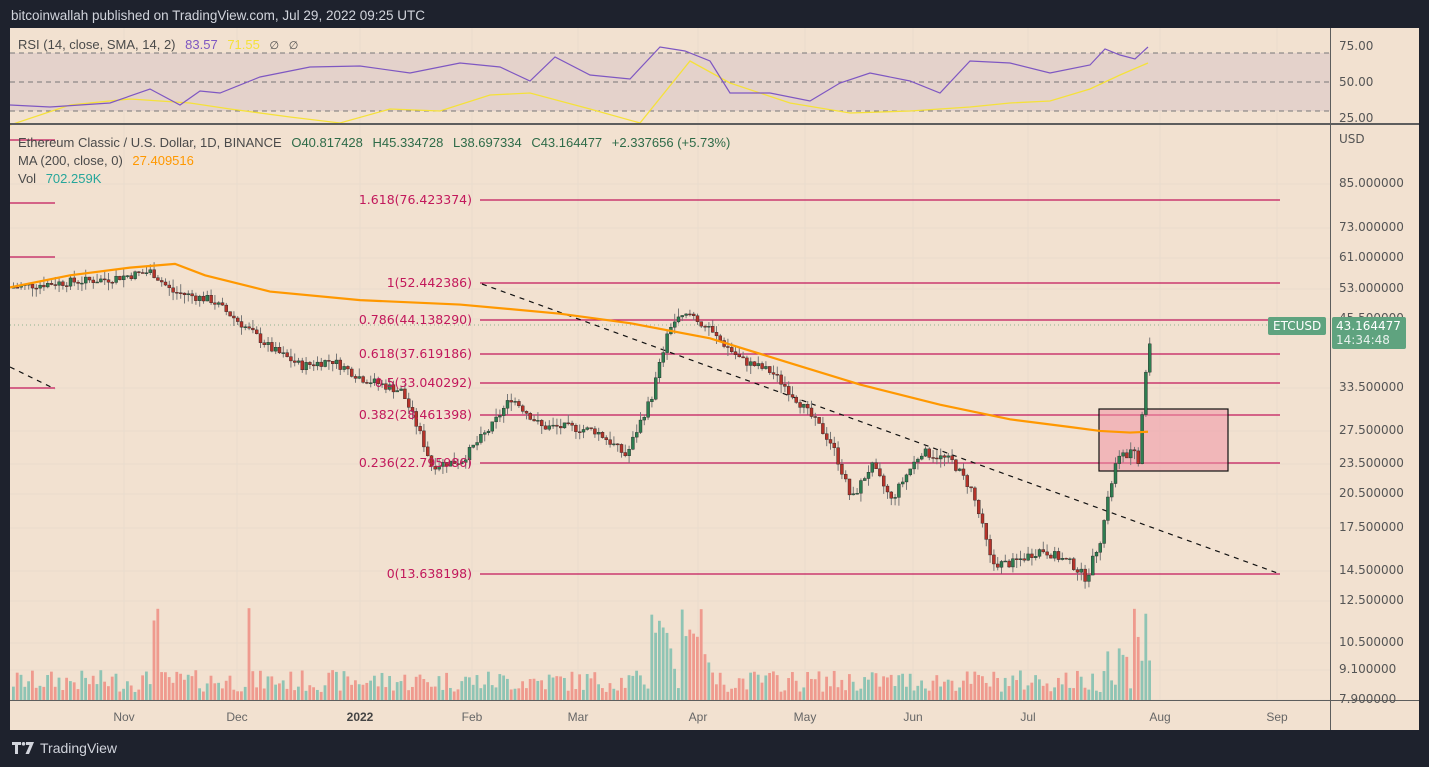  Describe the element at coordinates (415, 353) in the screenshot. I see `fib-level-label: 0.618(37.619186)` at that location.